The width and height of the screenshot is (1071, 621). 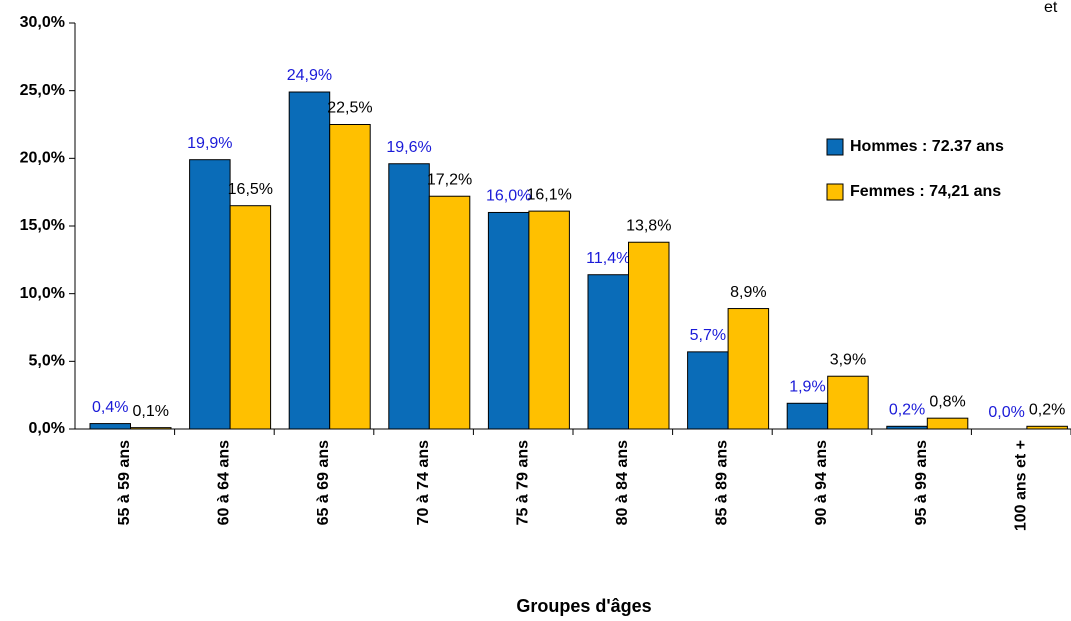 I want to click on value-label: 5,7%, so click(x=708, y=335).